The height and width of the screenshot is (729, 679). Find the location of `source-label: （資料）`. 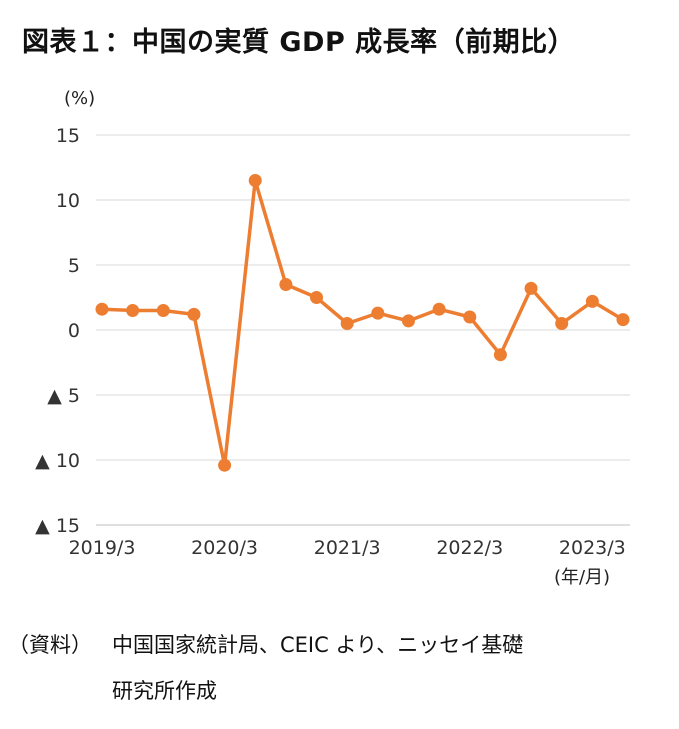

source-label: （資料） is located at coordinates (50, 645).